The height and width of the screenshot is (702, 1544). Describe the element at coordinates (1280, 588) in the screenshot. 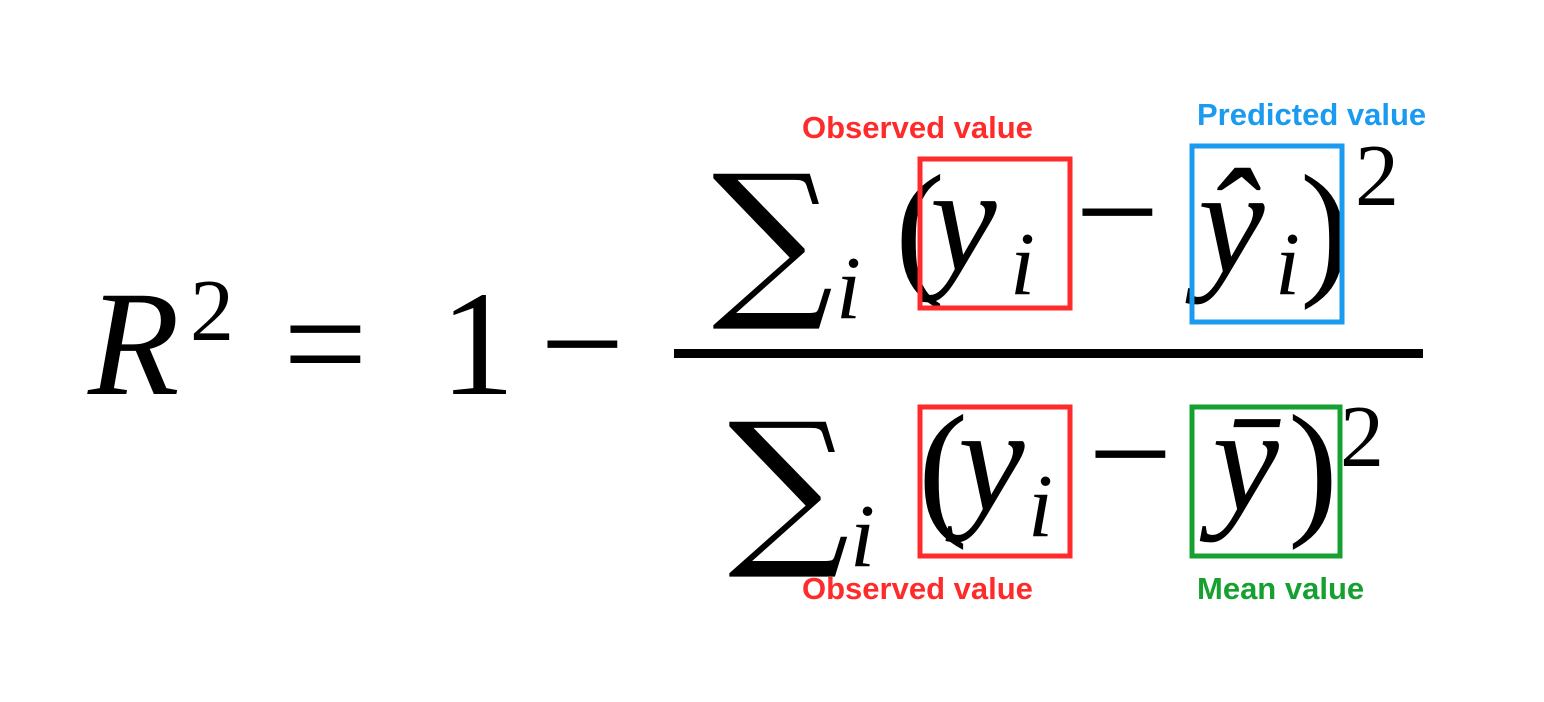

I see `mean-value-label: Mean value` at that location.